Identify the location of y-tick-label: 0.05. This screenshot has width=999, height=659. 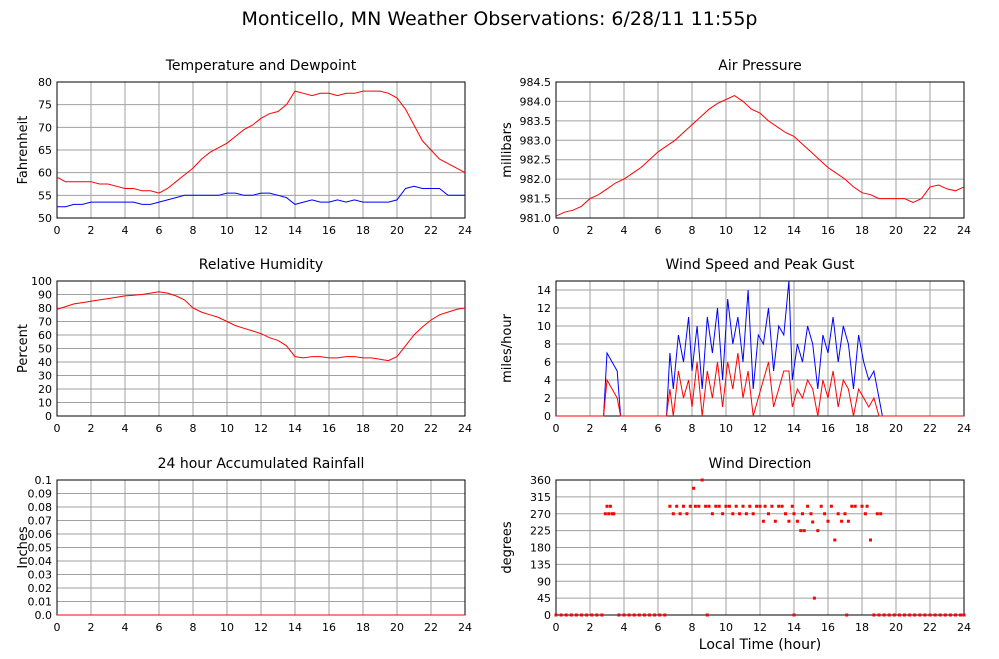
(40, 548).